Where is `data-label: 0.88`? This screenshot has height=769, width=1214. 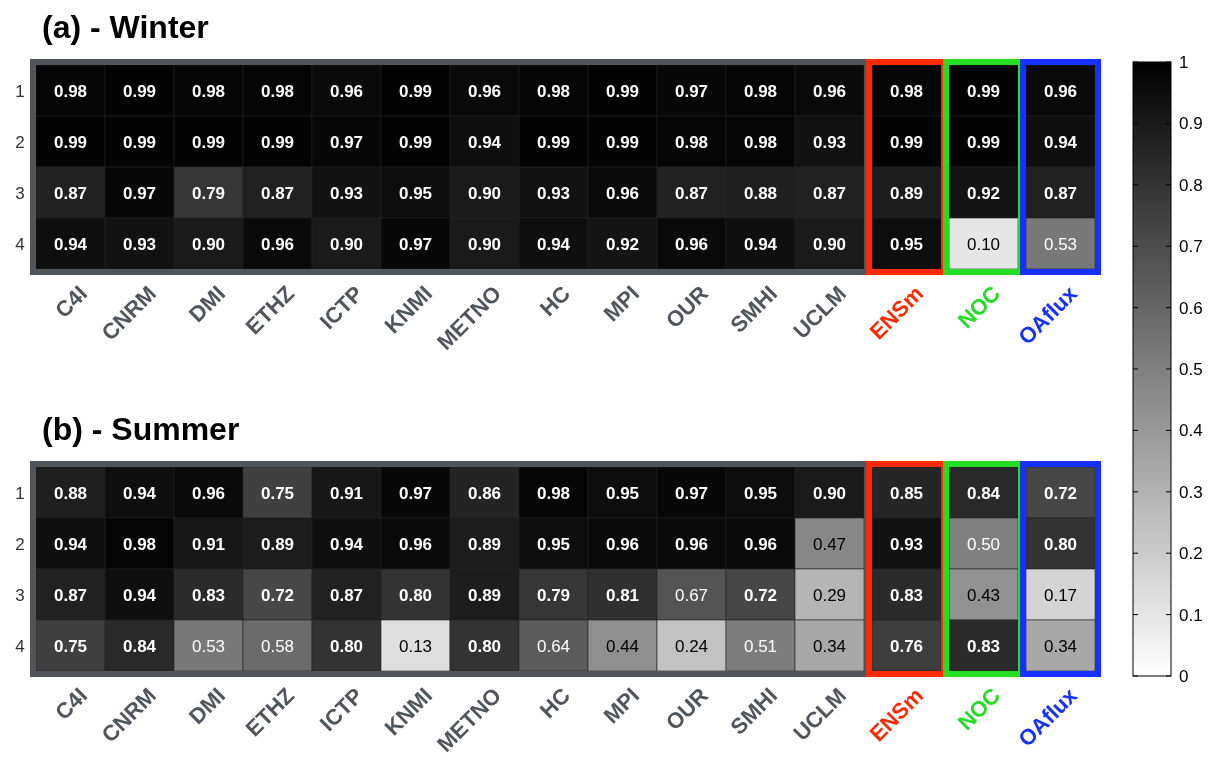
data-label: 0.88 is located at coordinates (760, 193).